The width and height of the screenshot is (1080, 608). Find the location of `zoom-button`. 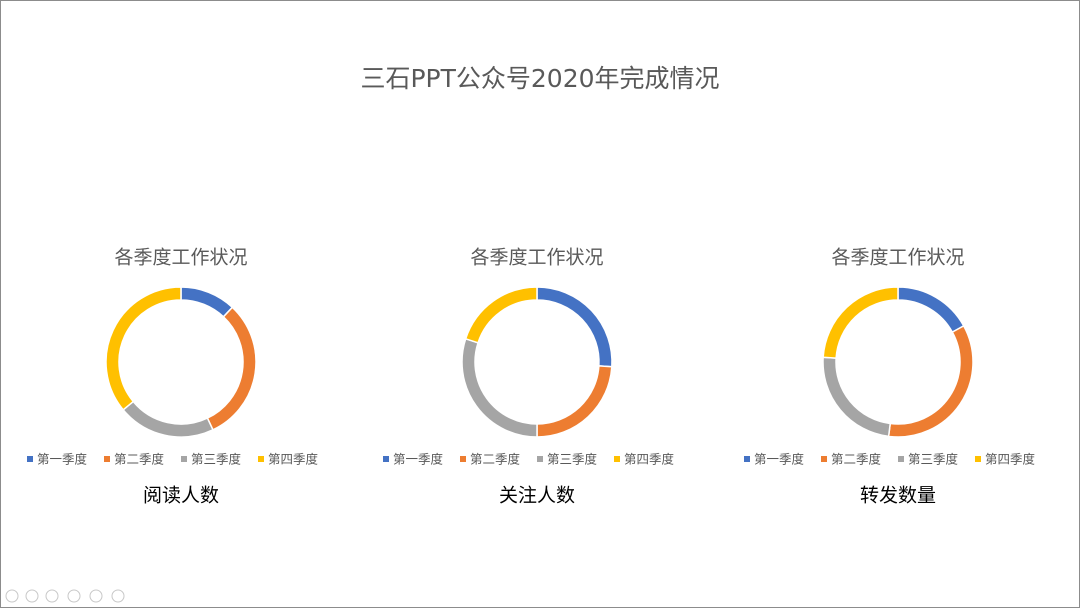

zoom-button is located at coordinates (96, 596).